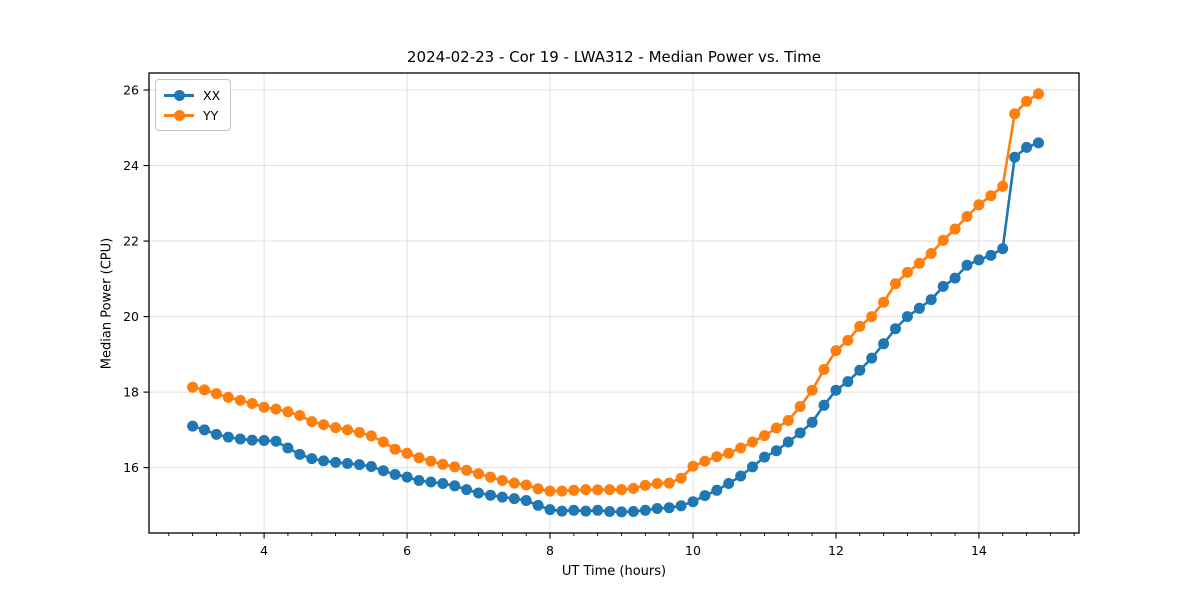  Describe the element at coordinates (131, 392) in the screenshot. I see `y-tick-label: 18` at that location.